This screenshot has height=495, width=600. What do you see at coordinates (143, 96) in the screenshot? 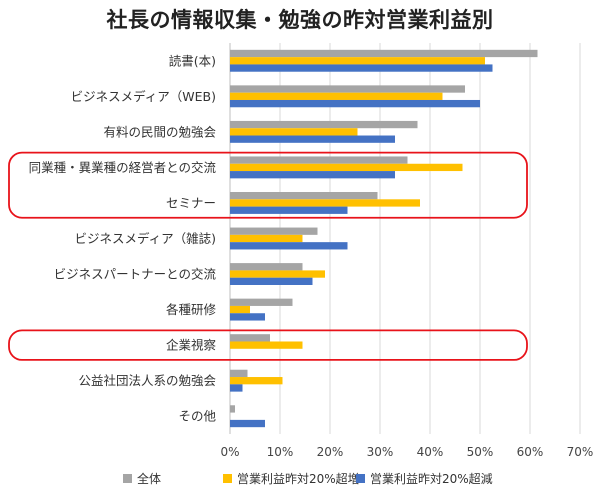
I see `category-label: ビジネスメディア（WEB)` at bounding box center [143, 96].